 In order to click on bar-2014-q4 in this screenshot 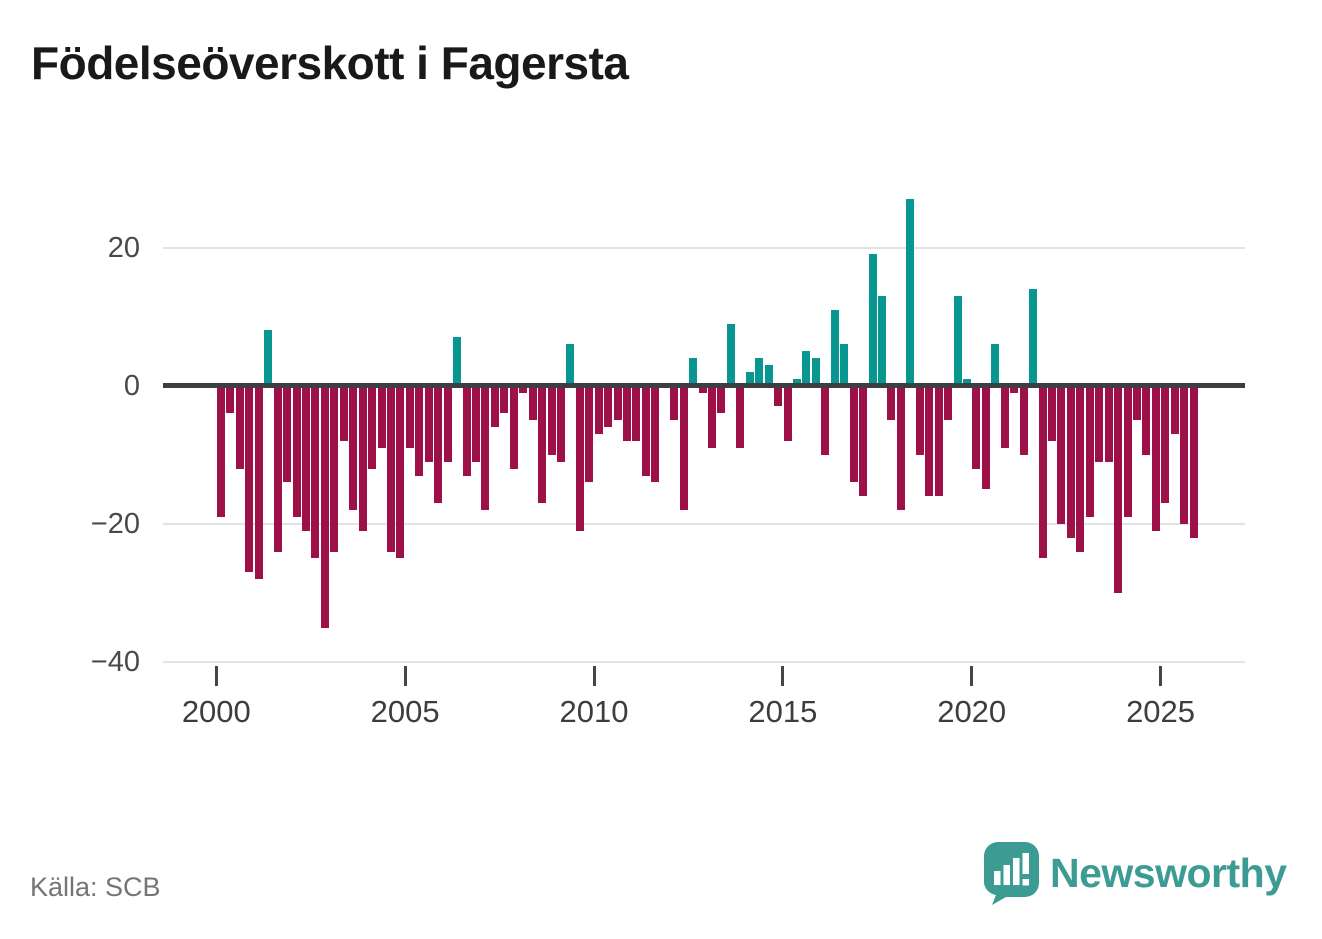, I will do `click(778, 396)`.